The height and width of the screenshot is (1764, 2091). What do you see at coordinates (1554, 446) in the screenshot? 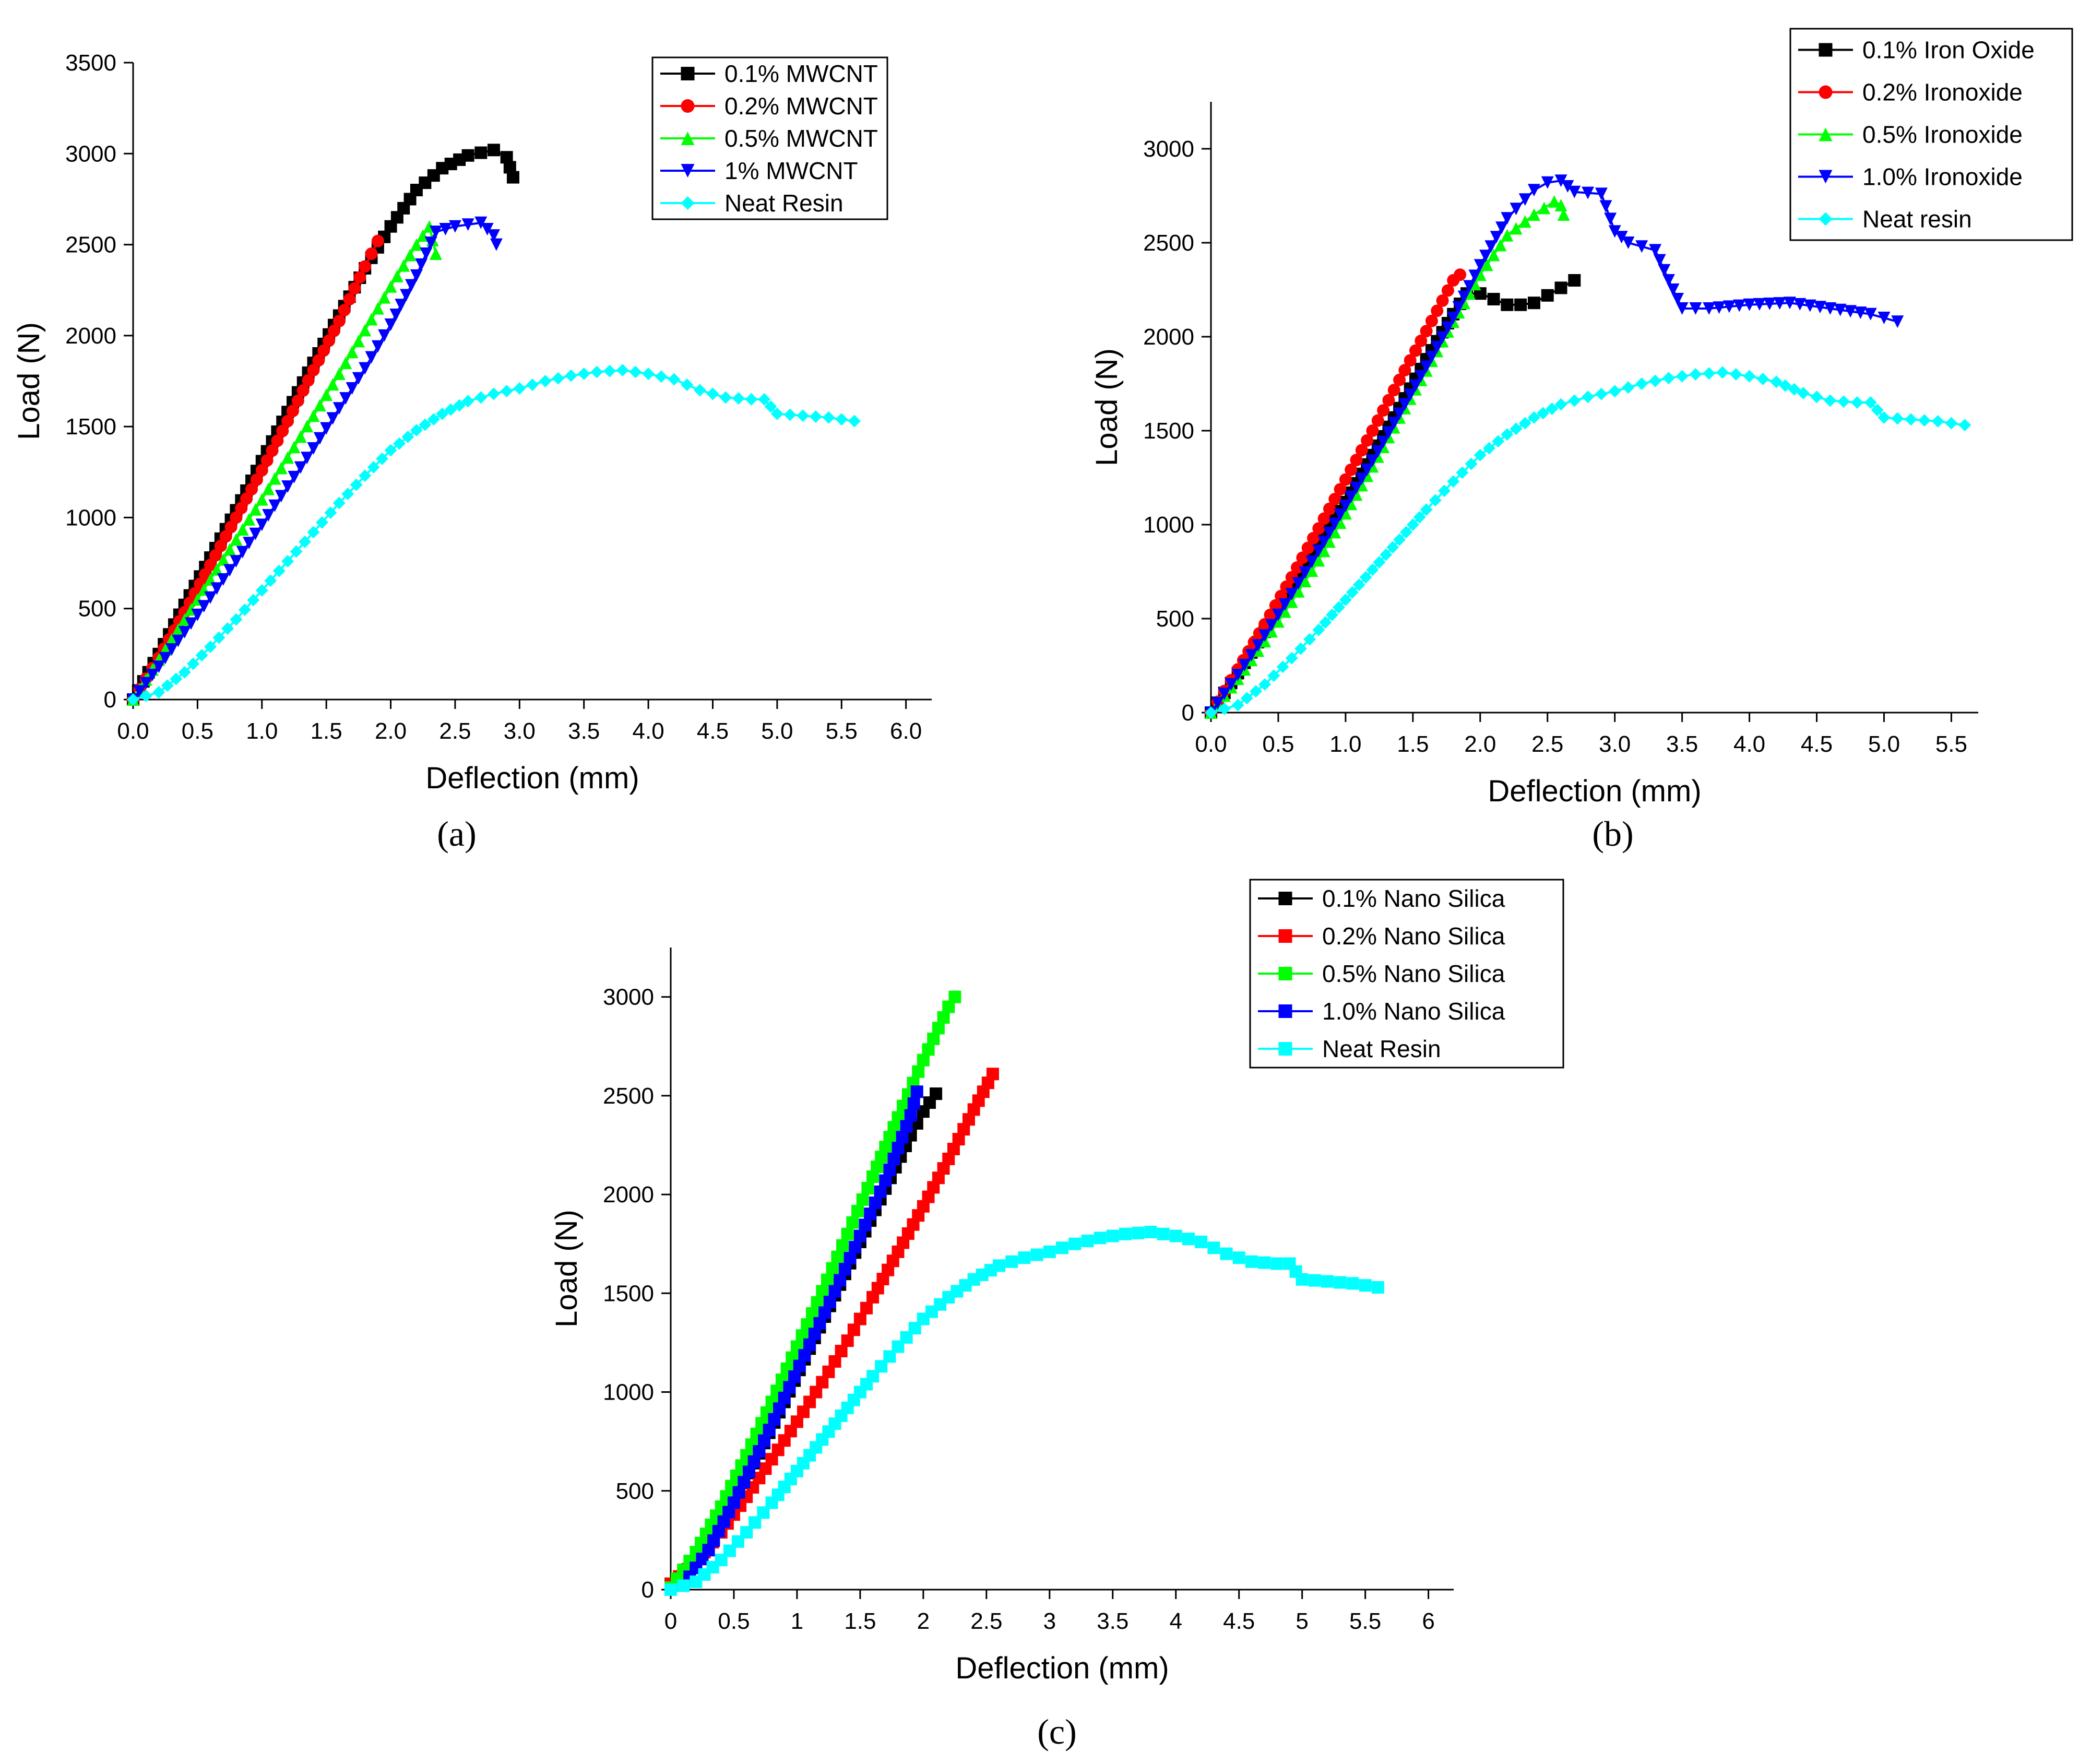
I see `series-1-0-ironoxide` at bounding box center [1554, 446].